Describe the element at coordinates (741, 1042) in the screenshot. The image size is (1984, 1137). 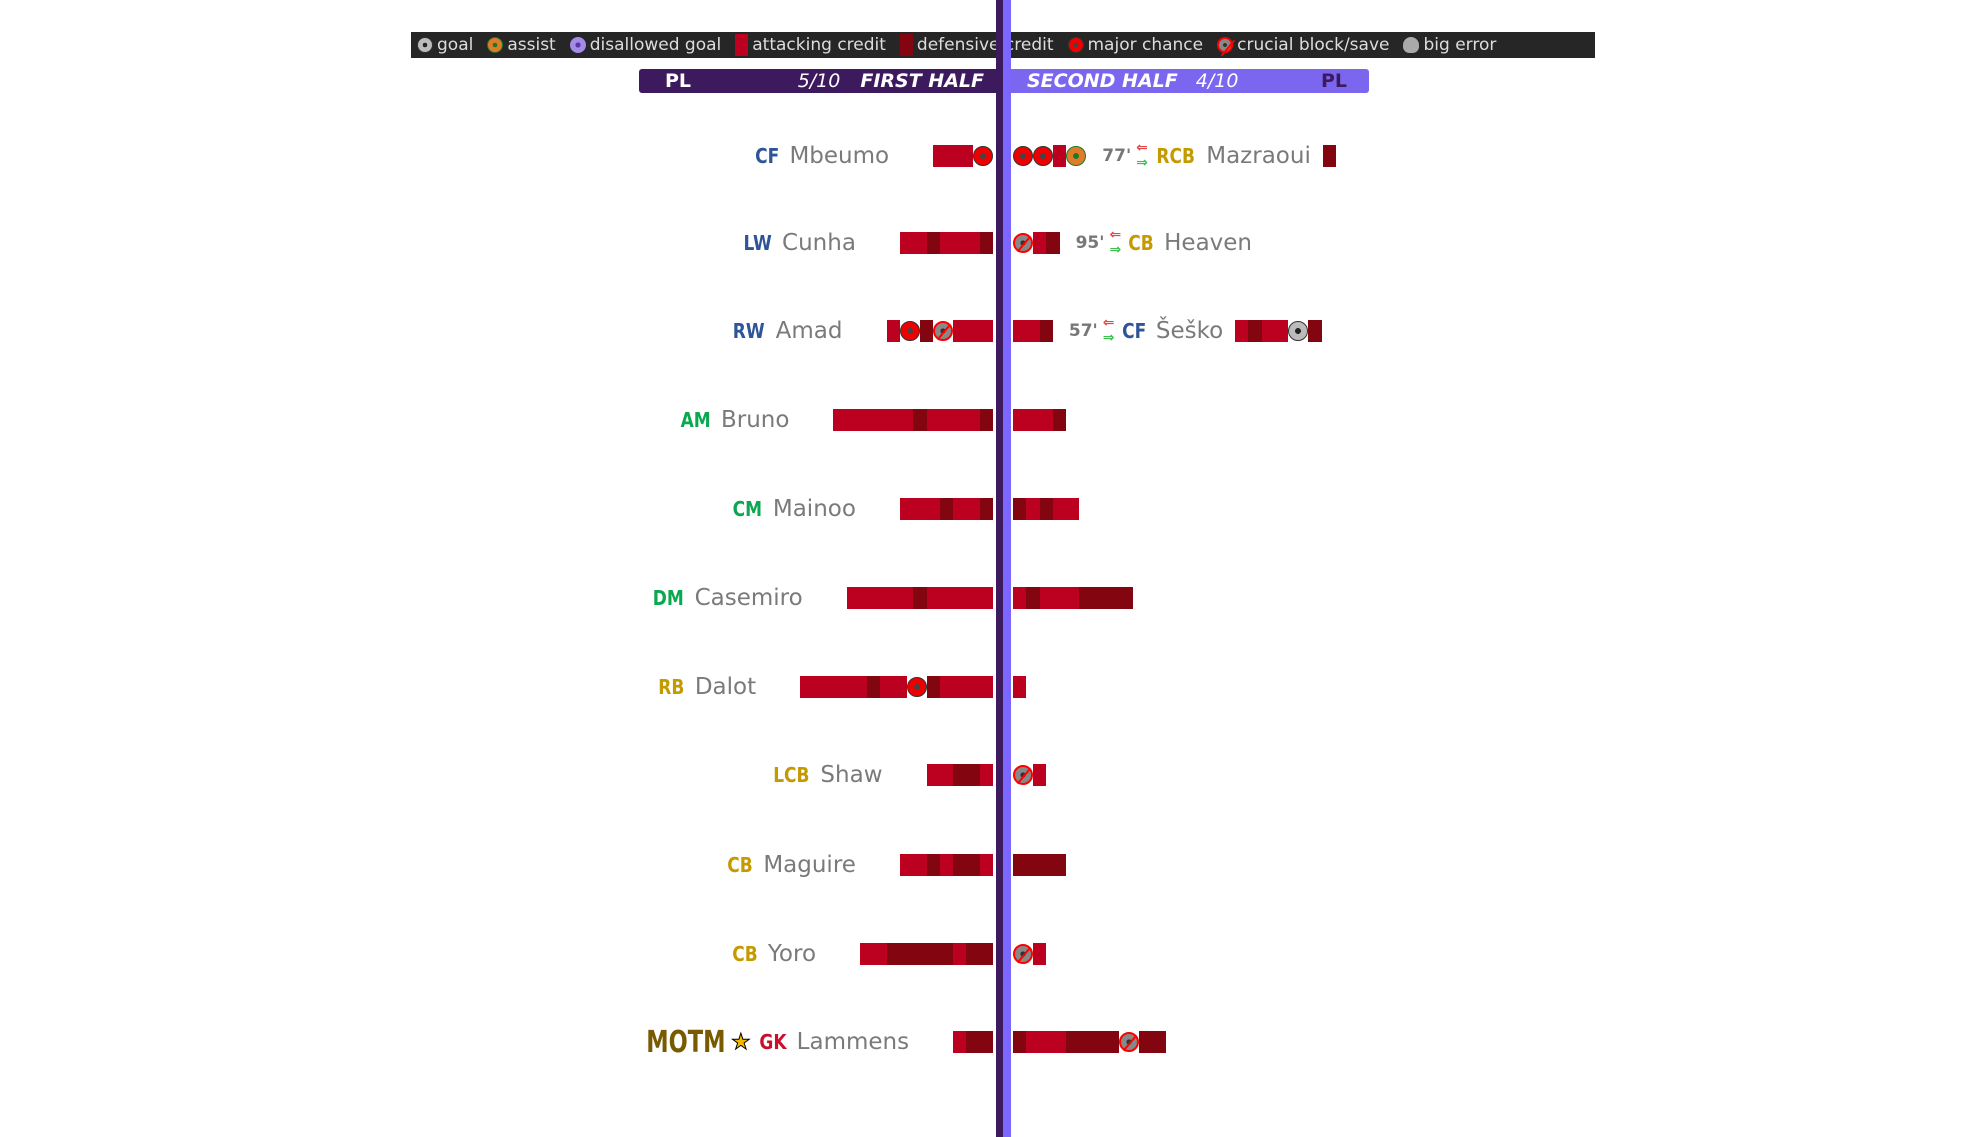
I see `star-icon: ★` at that location.